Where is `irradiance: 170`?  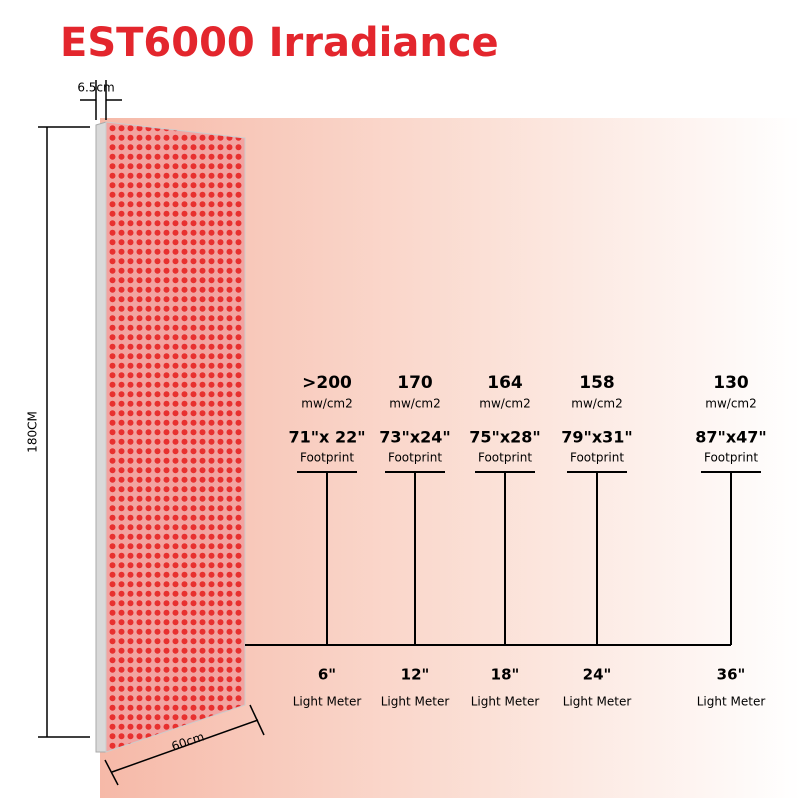 irradiance: 170 is located at coordinates (415, 383).